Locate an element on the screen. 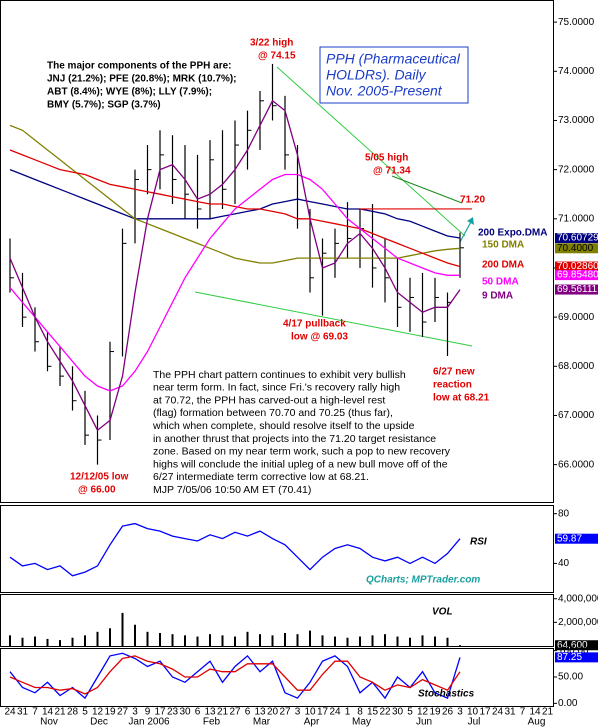 This screenshot has height=727, width=598. legend-label: 150 DMA is located at coordinates (503, 245).